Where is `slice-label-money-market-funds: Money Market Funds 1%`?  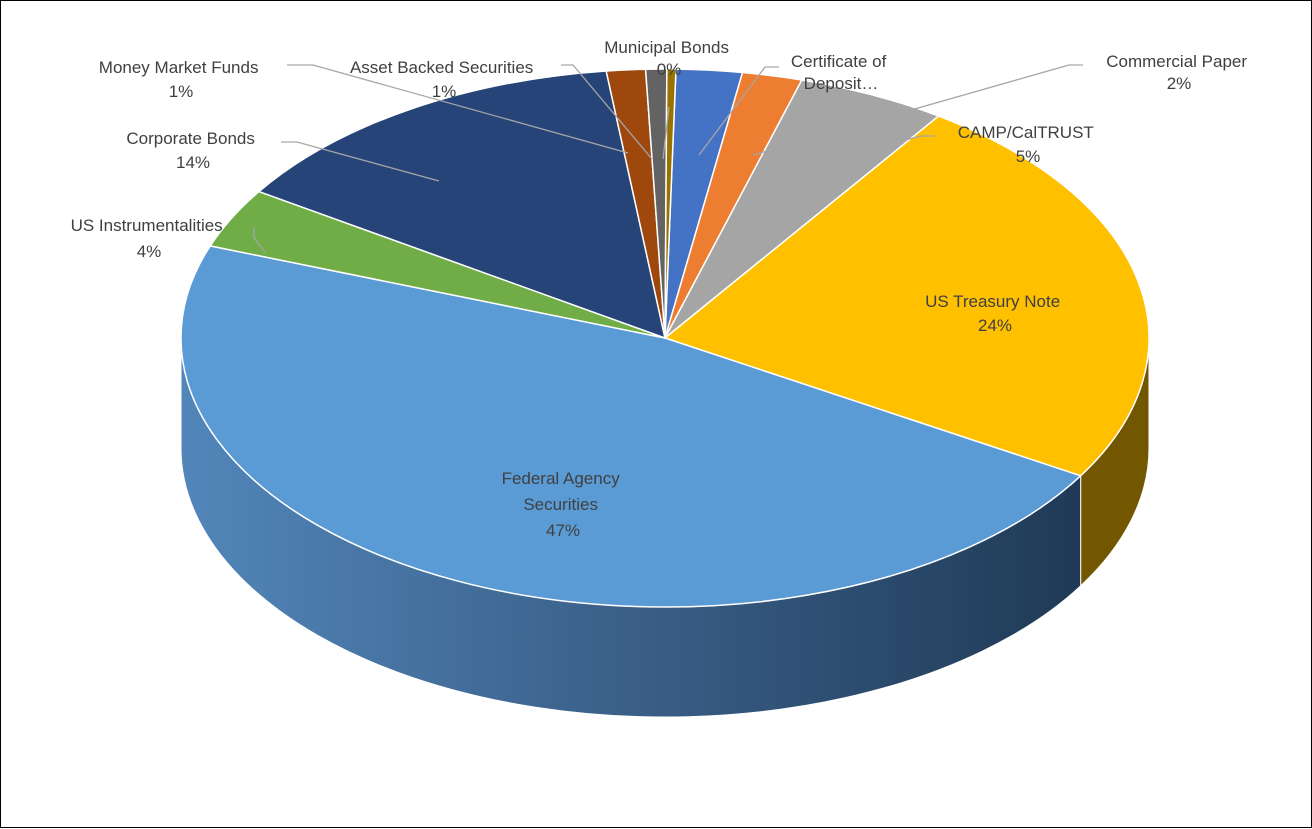 slice-label-money-market-funds: Money Market Funds 1% is located at coordinates (181, 79).